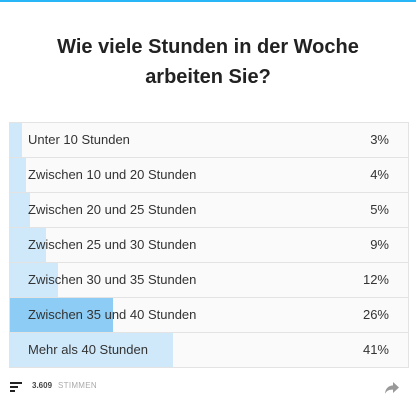 This screenshot has height=404, width=416. I want to click on poll-option-label: Zwischen 20 und 25 Stunden, so click(112, 209).